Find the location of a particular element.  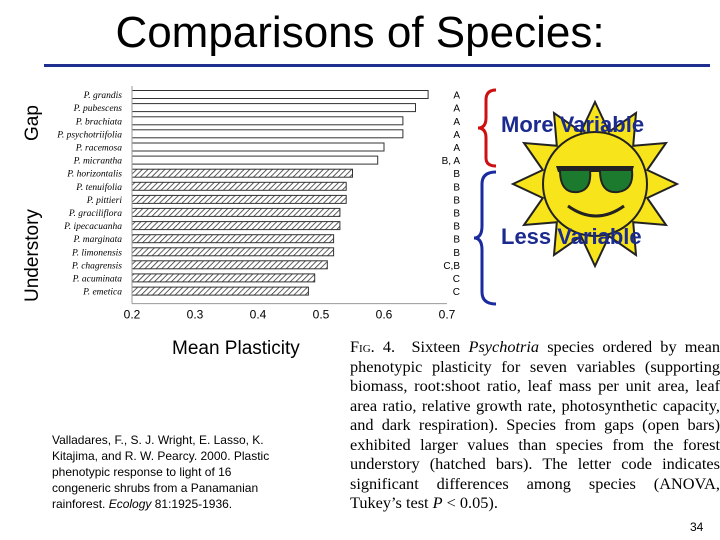

species-label: P. chagrensis is located at coordinates (96, 266).